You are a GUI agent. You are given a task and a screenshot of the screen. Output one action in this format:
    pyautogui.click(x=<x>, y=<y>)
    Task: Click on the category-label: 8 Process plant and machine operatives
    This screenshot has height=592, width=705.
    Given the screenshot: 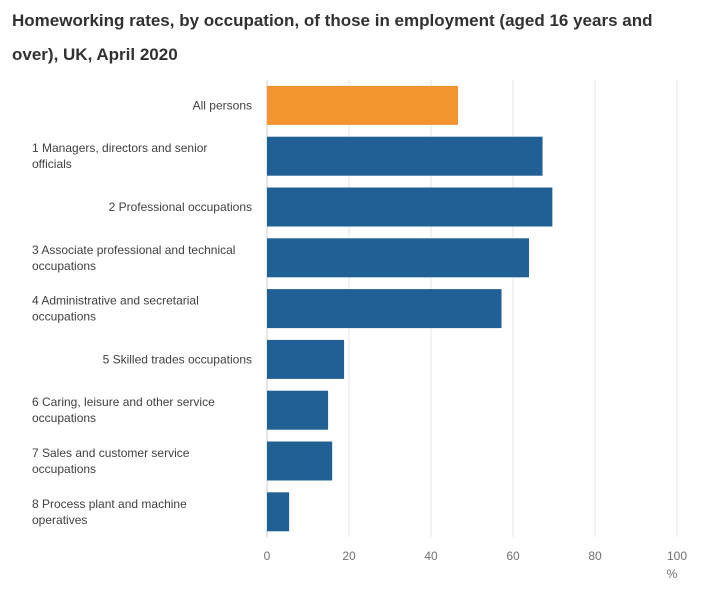 What is the action you would take?
    pyautogui.click(x=109, y=512)
    